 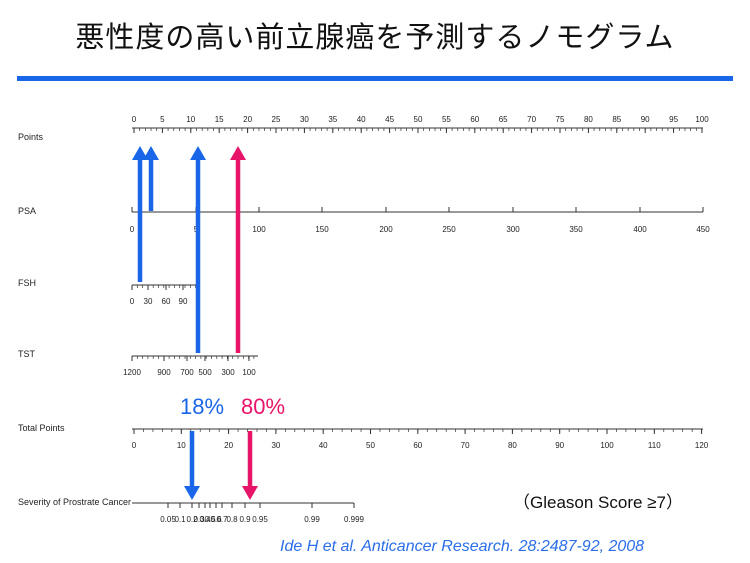 What do you see at coordinates (417, 445) in the screenshot?
I see `tick-label-total: 60` at bounding box center [417, 445].